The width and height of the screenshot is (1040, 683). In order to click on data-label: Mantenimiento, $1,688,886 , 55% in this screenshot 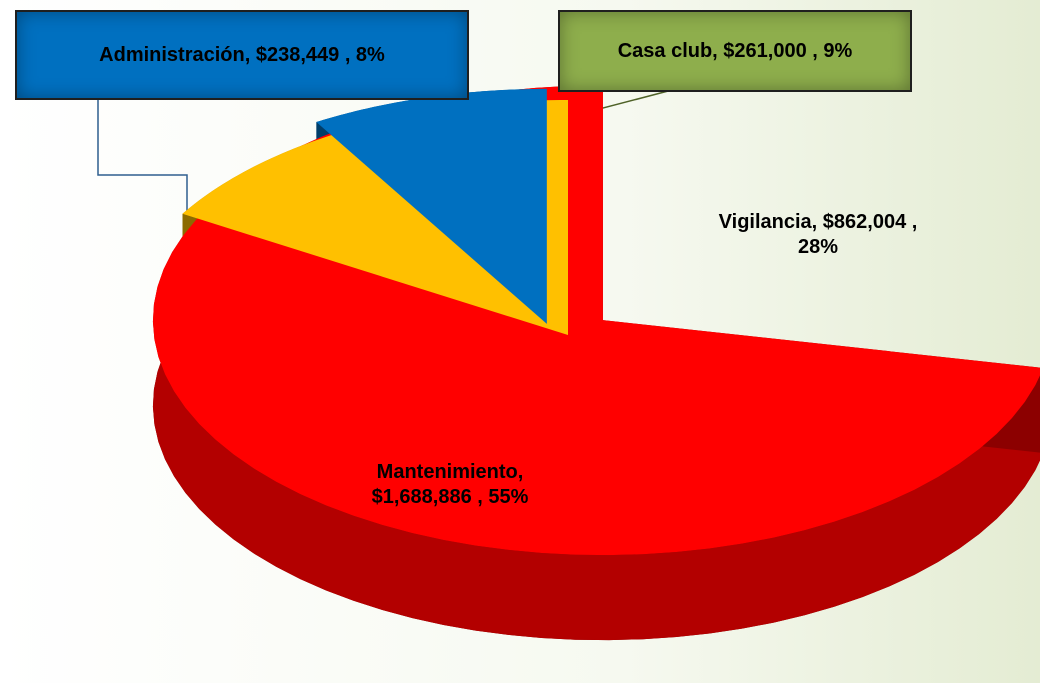, I will do `click(450, 484)`.